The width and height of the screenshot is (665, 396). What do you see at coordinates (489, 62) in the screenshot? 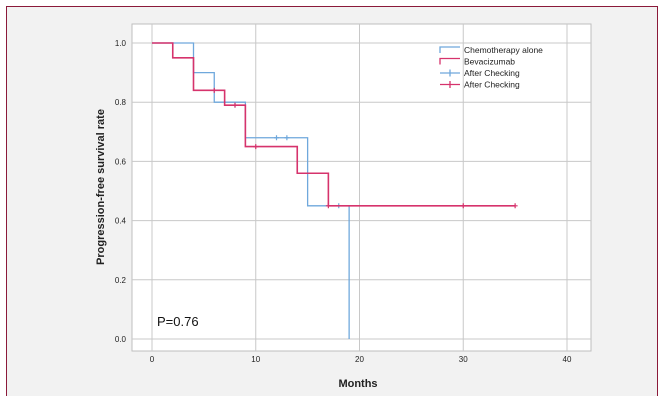
I see `legend-label: Bevacizumab` at bounding box center [489, 62].